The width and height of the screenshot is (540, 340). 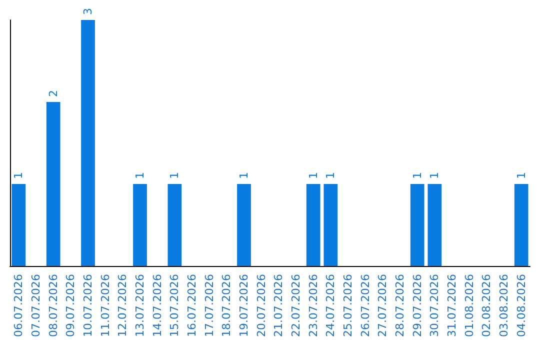 I want to click on x-tick-label: 26.07.2026, so click(x=365, y=306).